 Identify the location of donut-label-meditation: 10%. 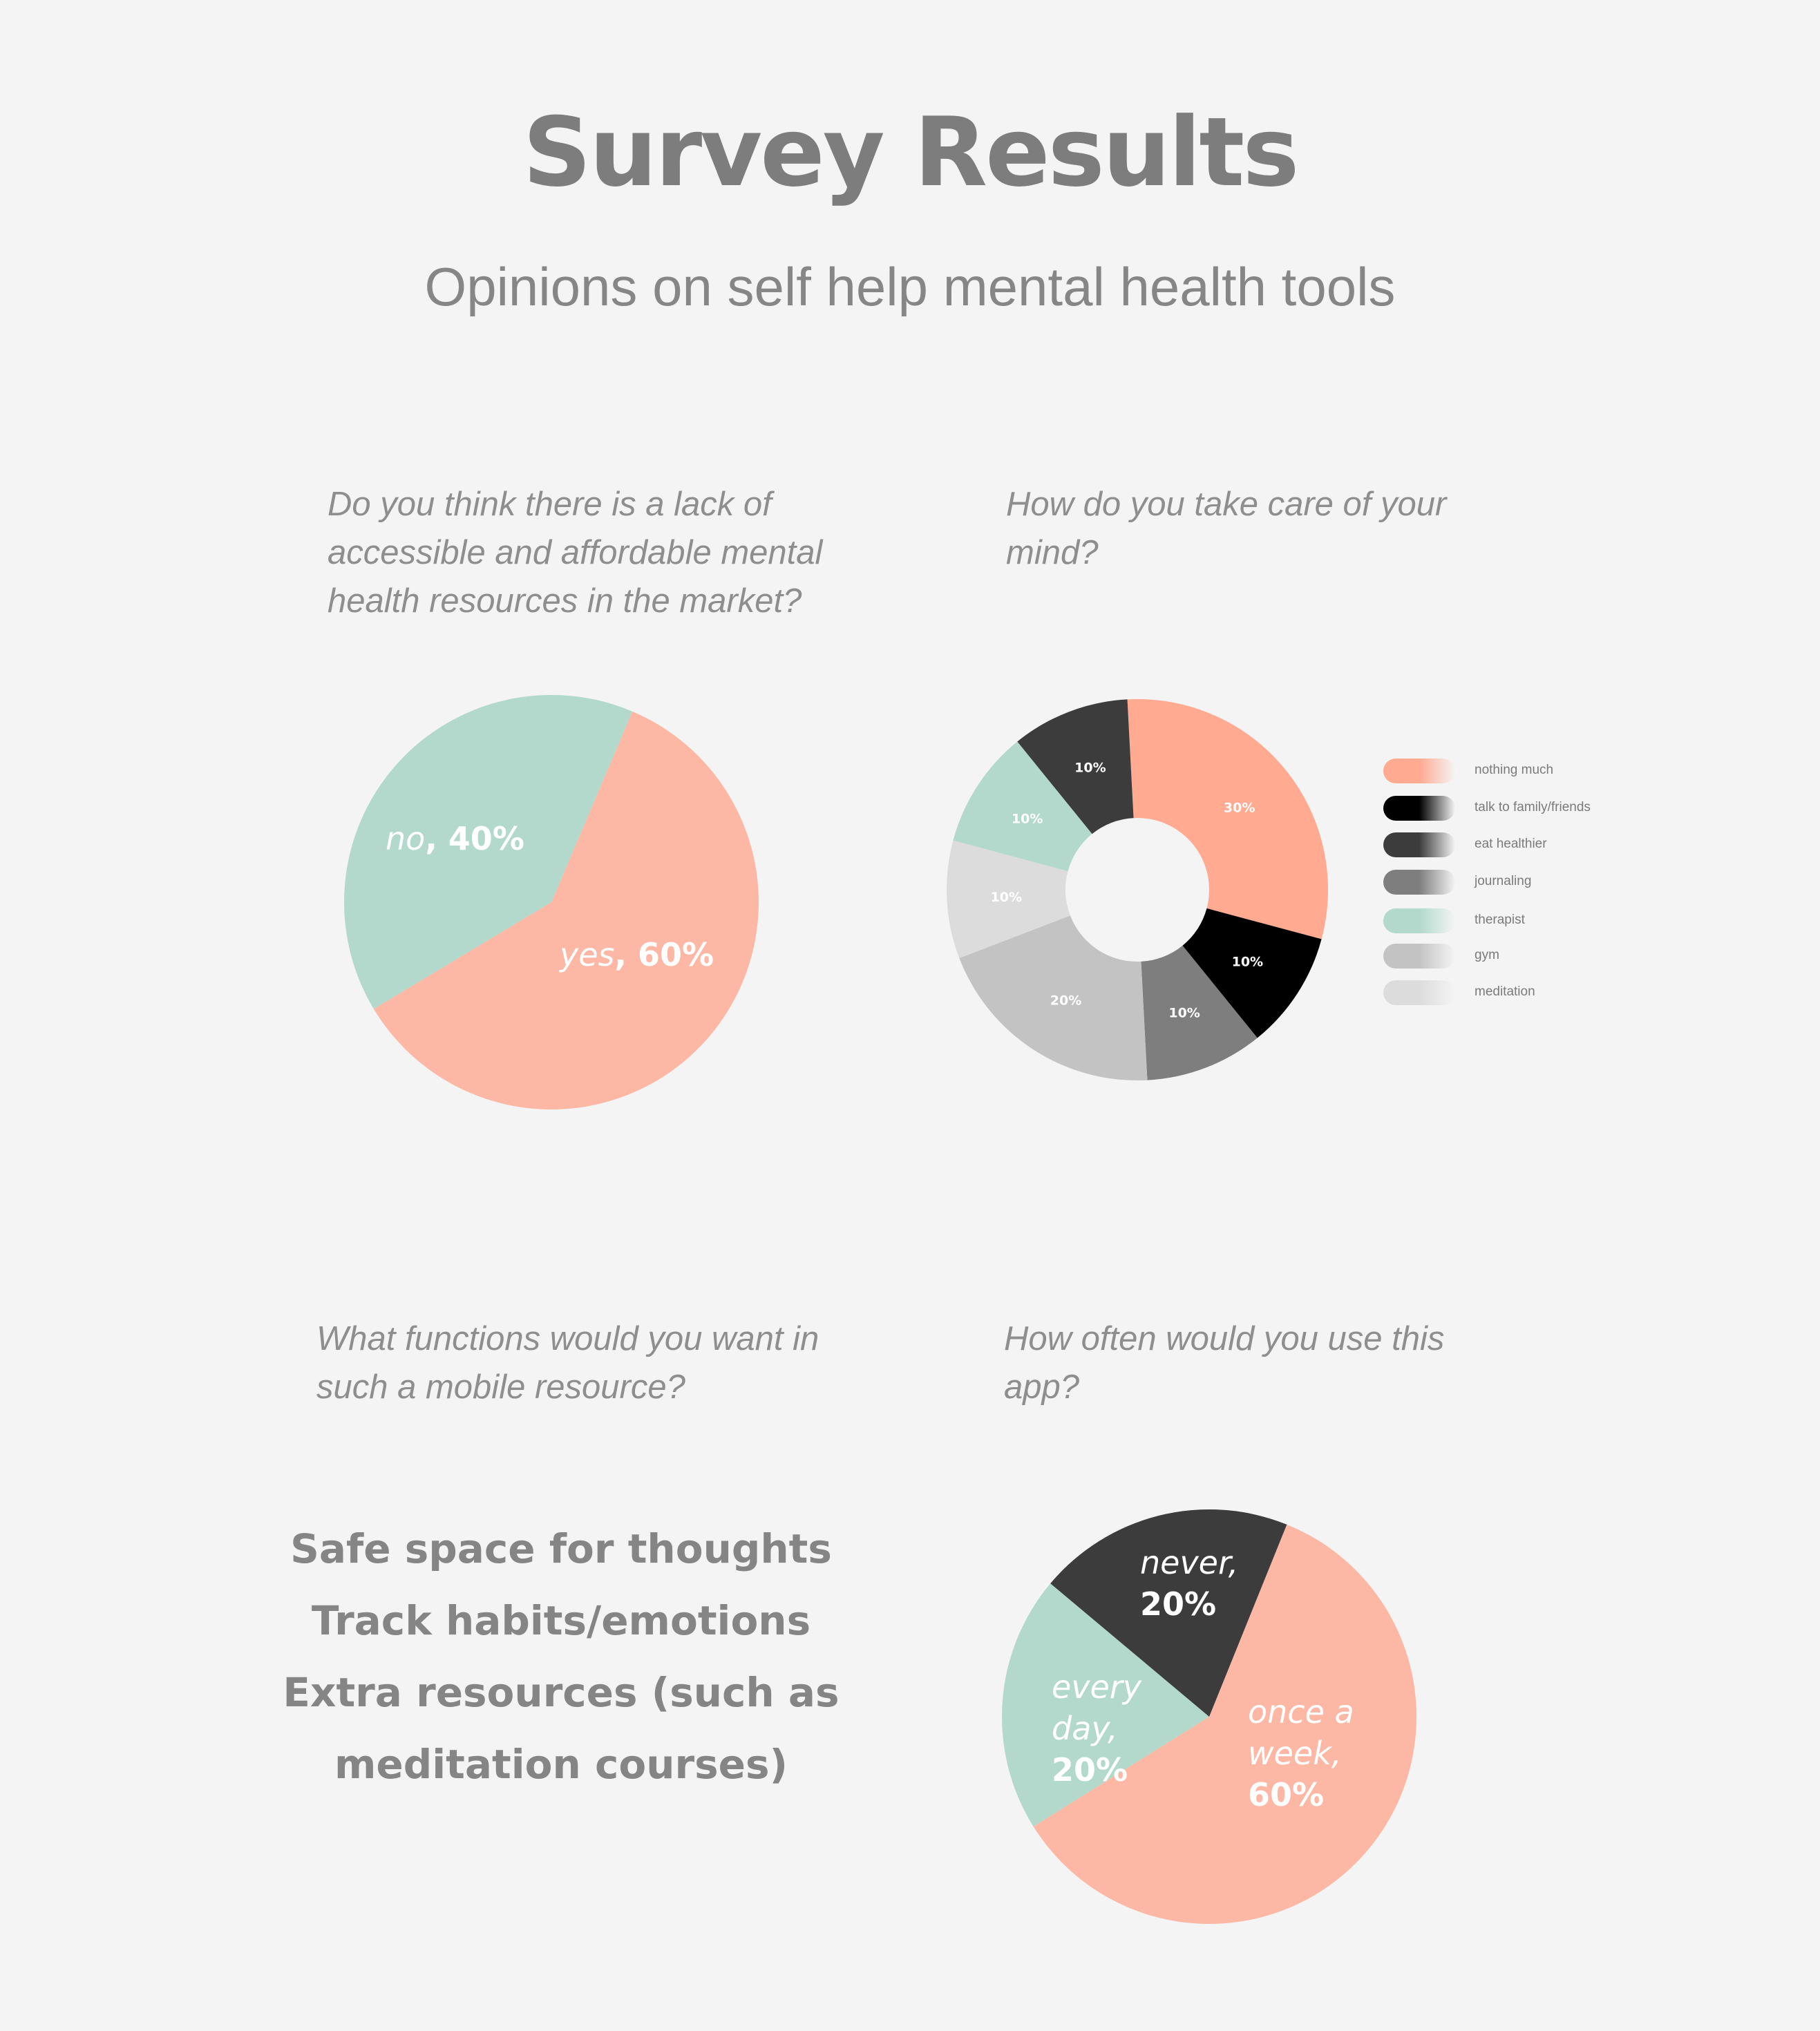
(1006, 897).